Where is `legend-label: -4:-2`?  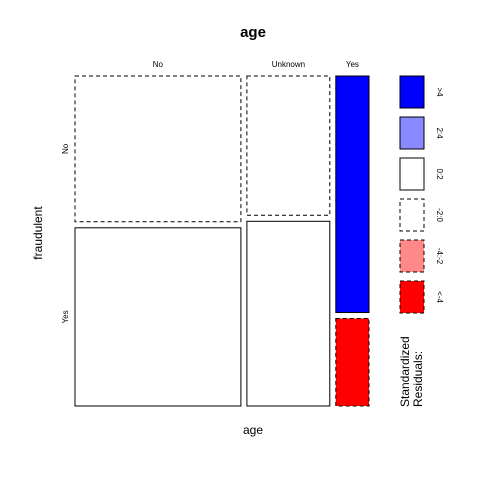 legend-label: -4:-2 is located at coordinates (439, 256).